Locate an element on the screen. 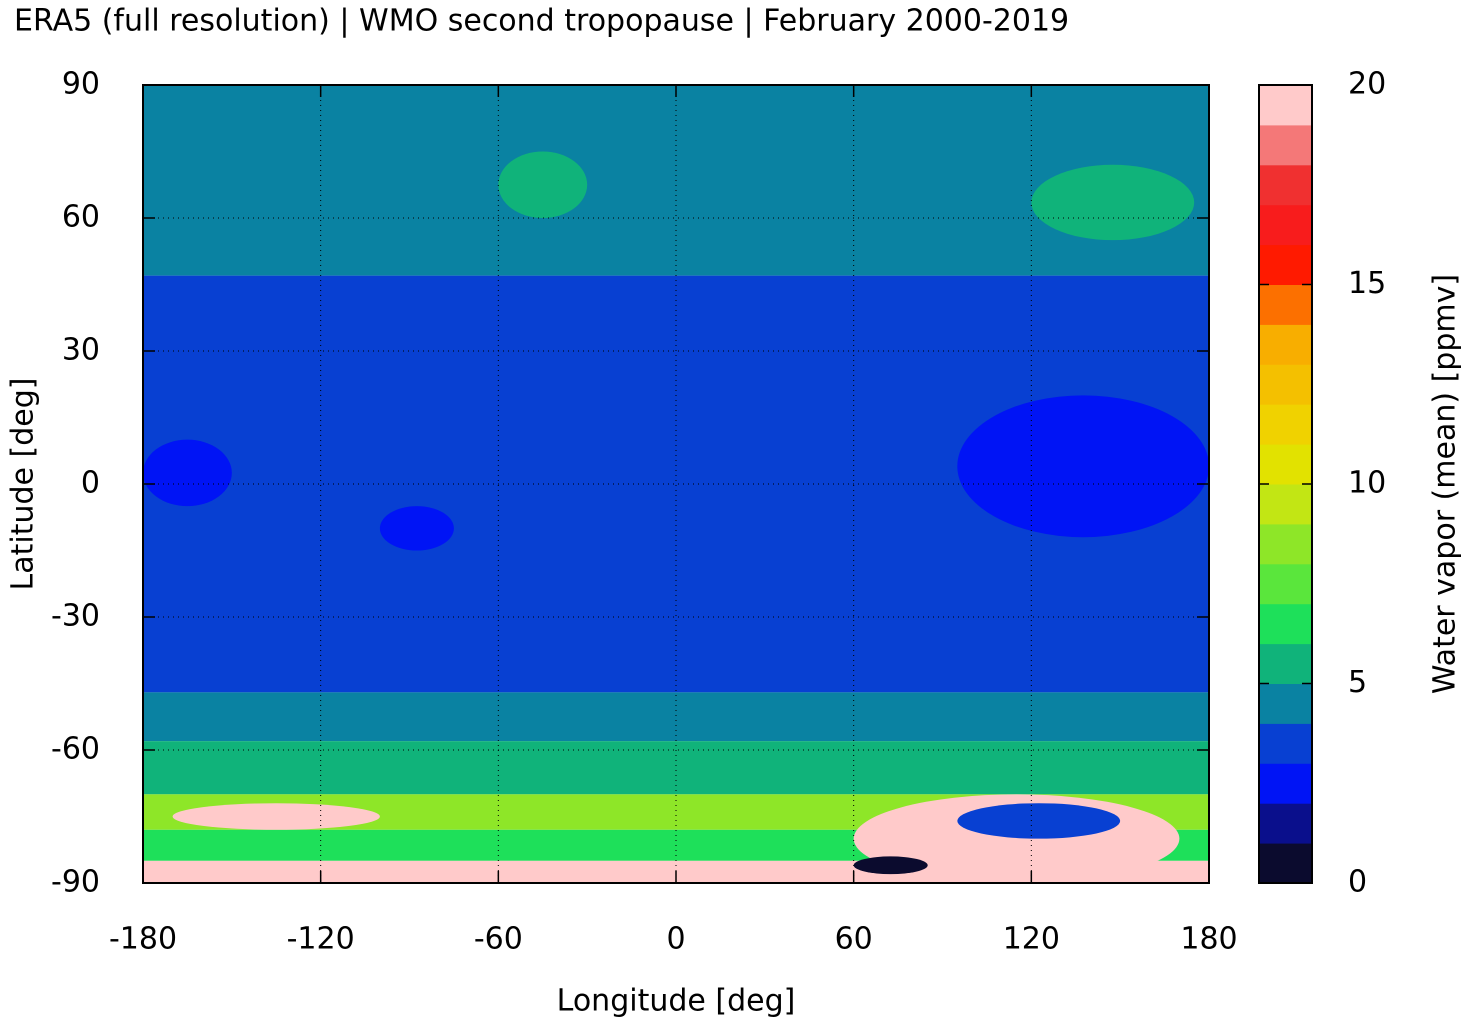 The height and width of the screenshot is (1033, 1471). y-tick-label: -30 is located at coordinates (75, 616).